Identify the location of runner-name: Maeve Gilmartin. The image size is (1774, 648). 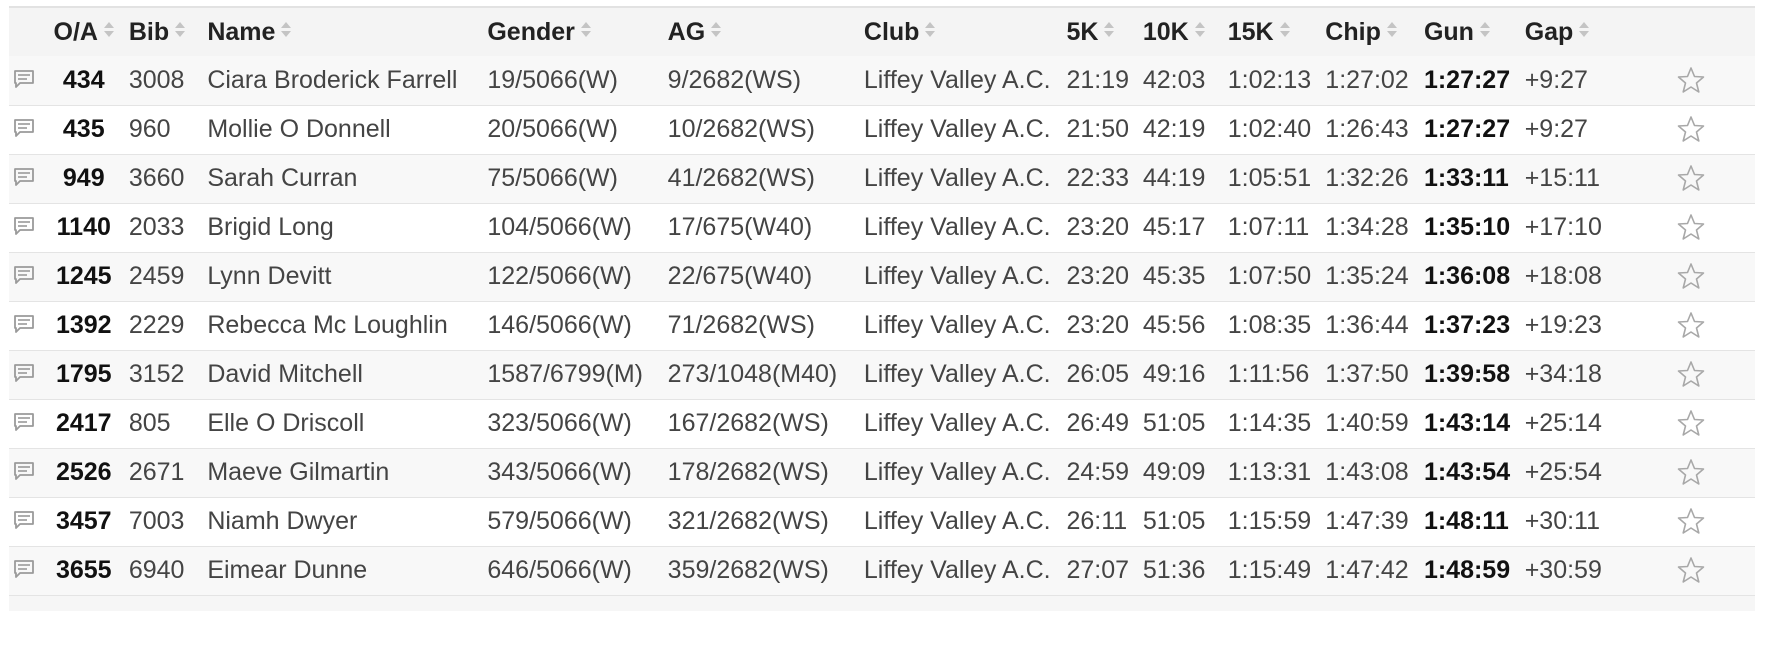
(298, 472).